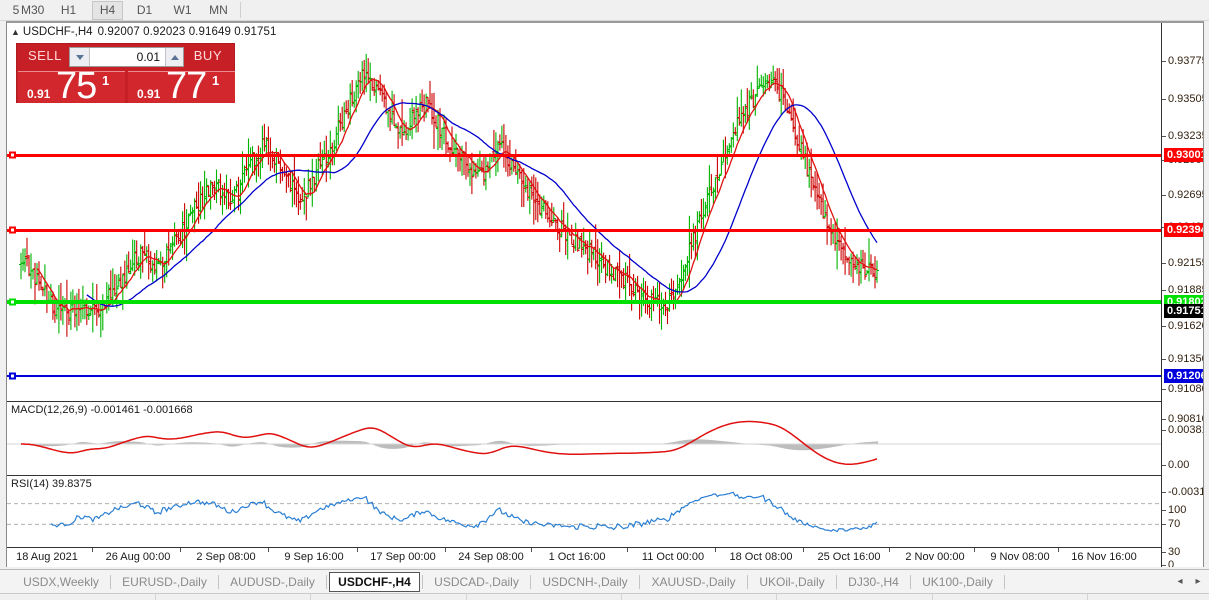 The image size is (1209, 600). Describe the element at coordinates (1183, 155) in the screenshot. I see `price-axis-label-4: 0.93001` at that location.